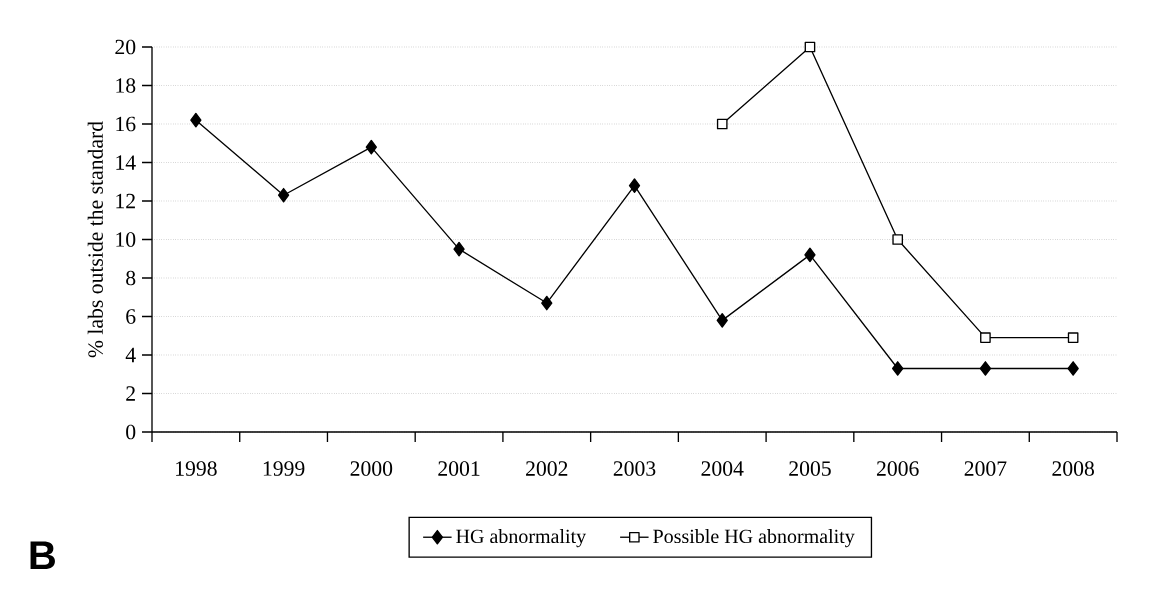  I want to click on x-tick-label: 2000, so click(371, 468).